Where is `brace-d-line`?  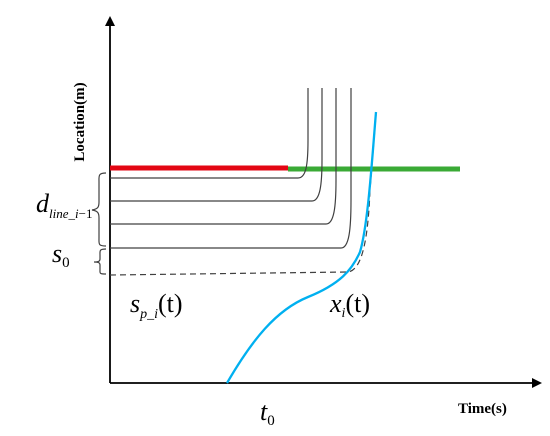
brace-d-line is located at coordinates (99, 209).